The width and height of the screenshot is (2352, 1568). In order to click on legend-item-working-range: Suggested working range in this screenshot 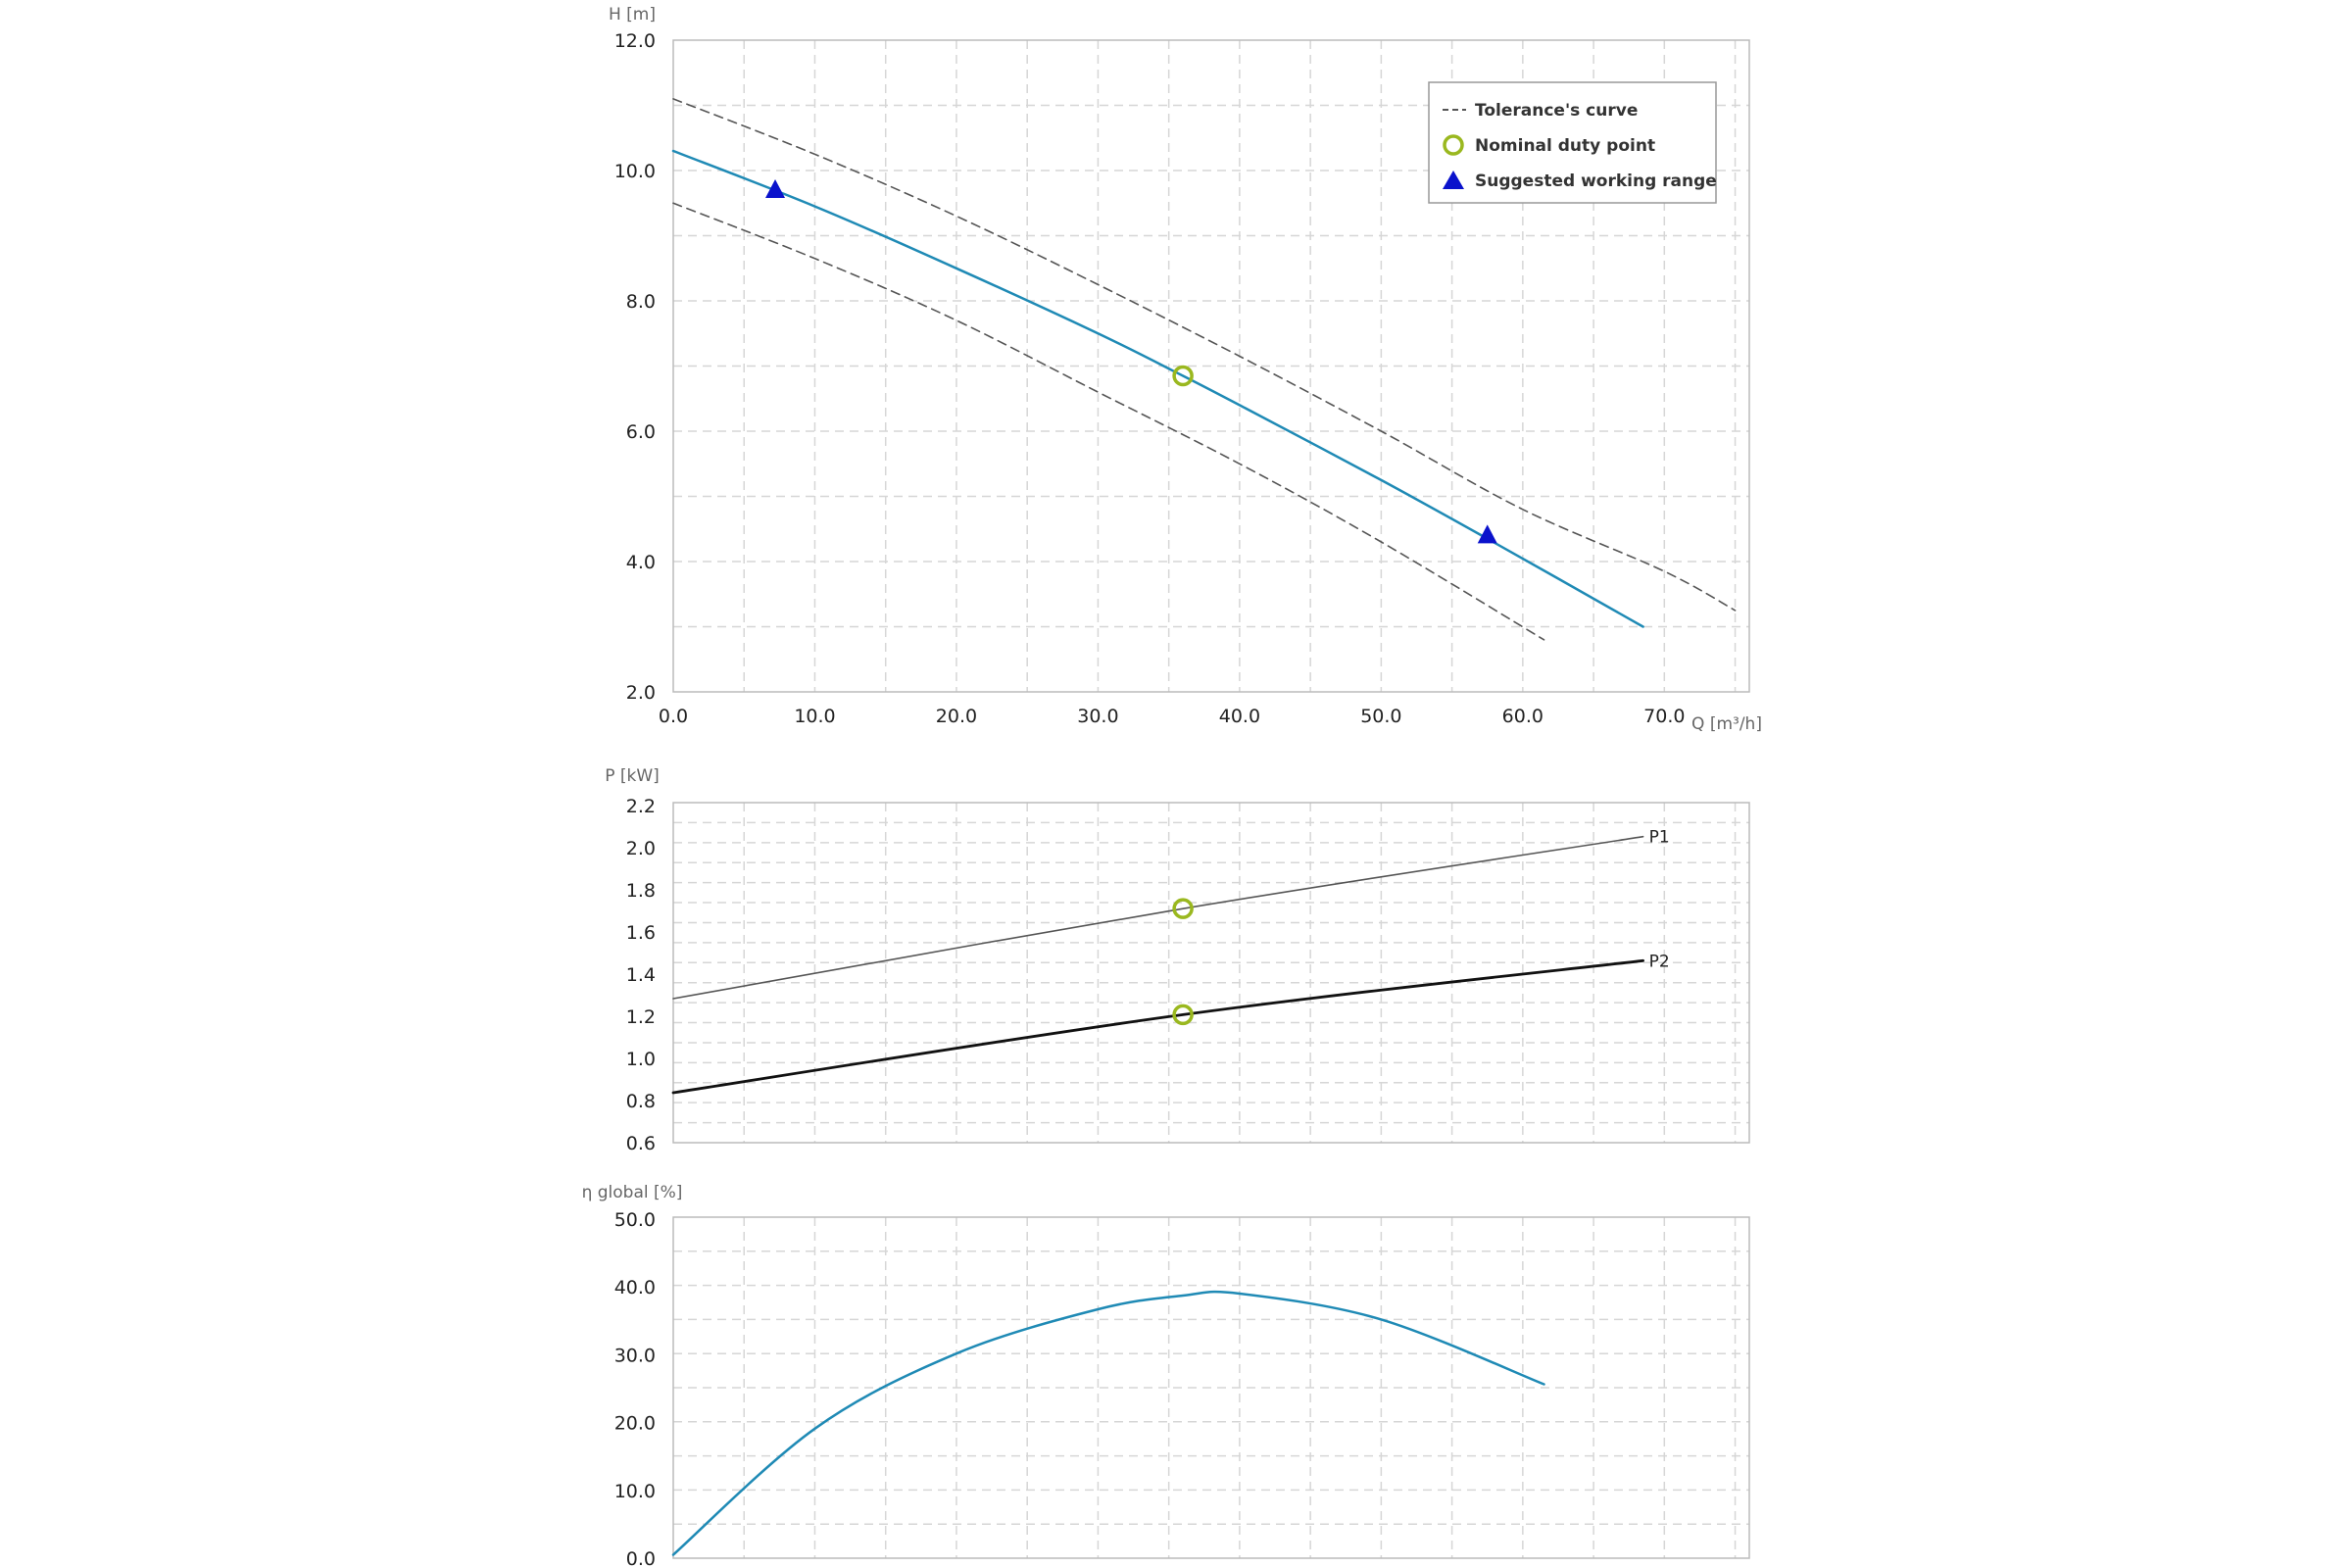, I will do `click(1580, 181)`.